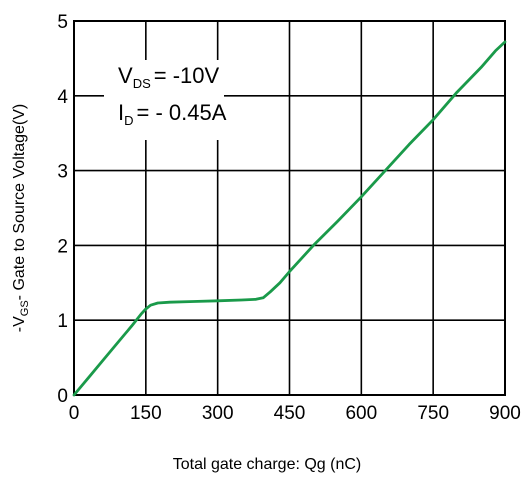  What do you see at coordinates (62, 172) in the screenshot?
I see `y-tick-label: 3` at bounding box center [62, 172].